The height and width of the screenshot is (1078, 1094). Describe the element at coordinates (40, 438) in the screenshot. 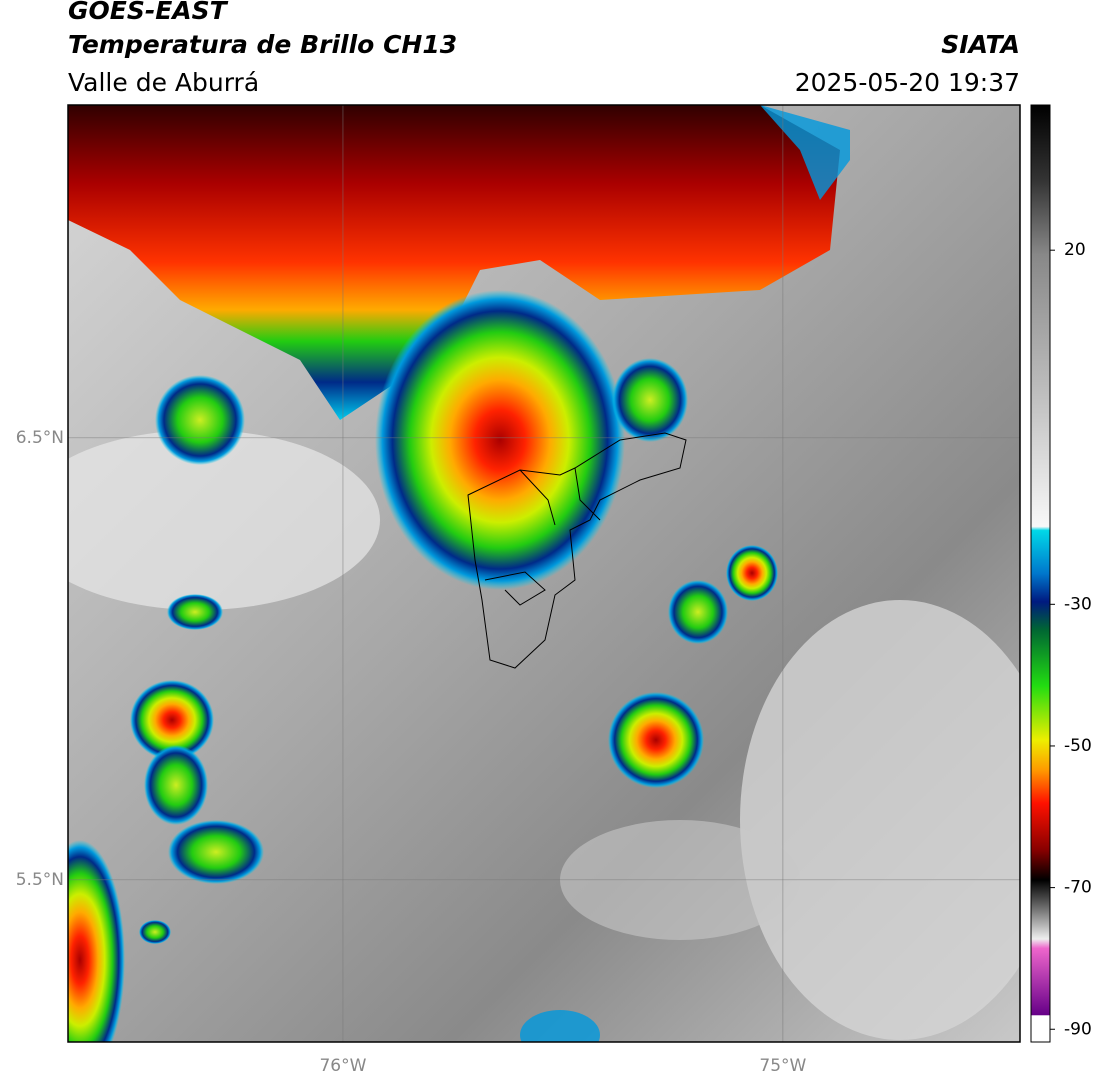

I see `y-tick-label: 6.5°N` at that location.